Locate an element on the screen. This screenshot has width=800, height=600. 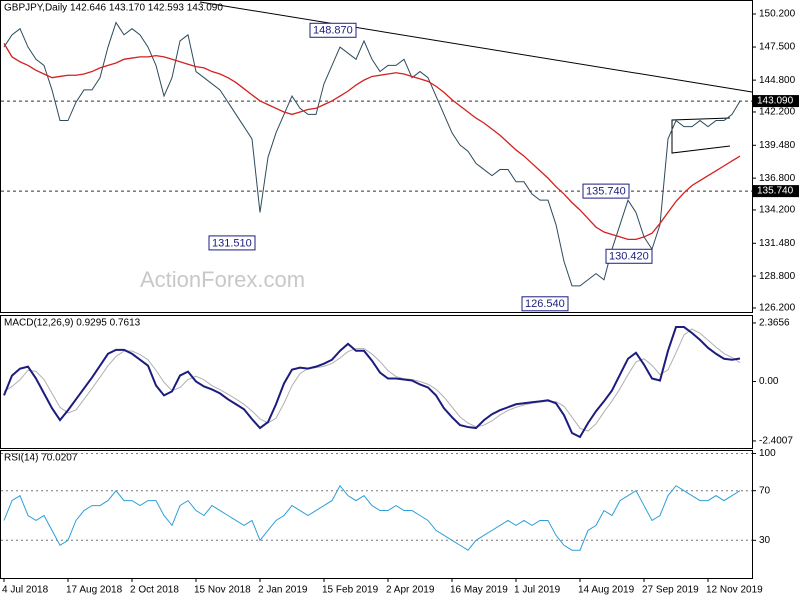
y-tick-label: 131.480 is located at coordinates (777, 243).